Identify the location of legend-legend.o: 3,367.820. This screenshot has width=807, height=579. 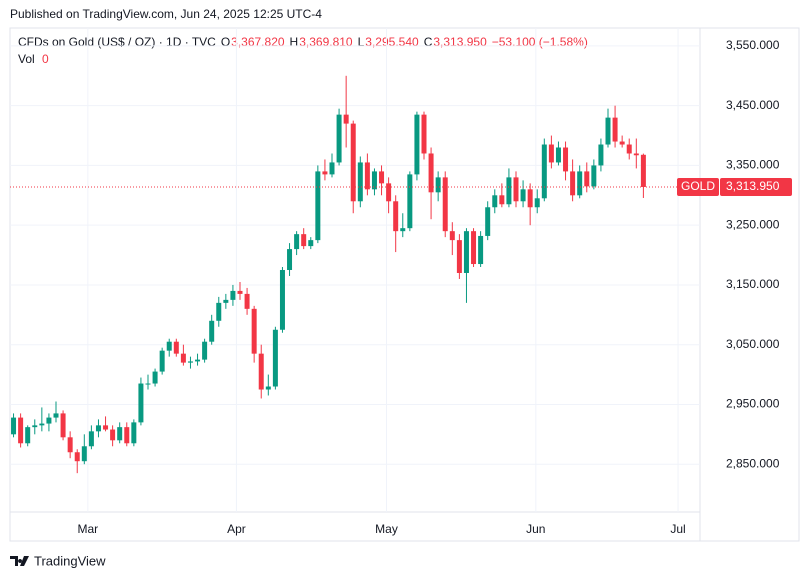
(258, 42).